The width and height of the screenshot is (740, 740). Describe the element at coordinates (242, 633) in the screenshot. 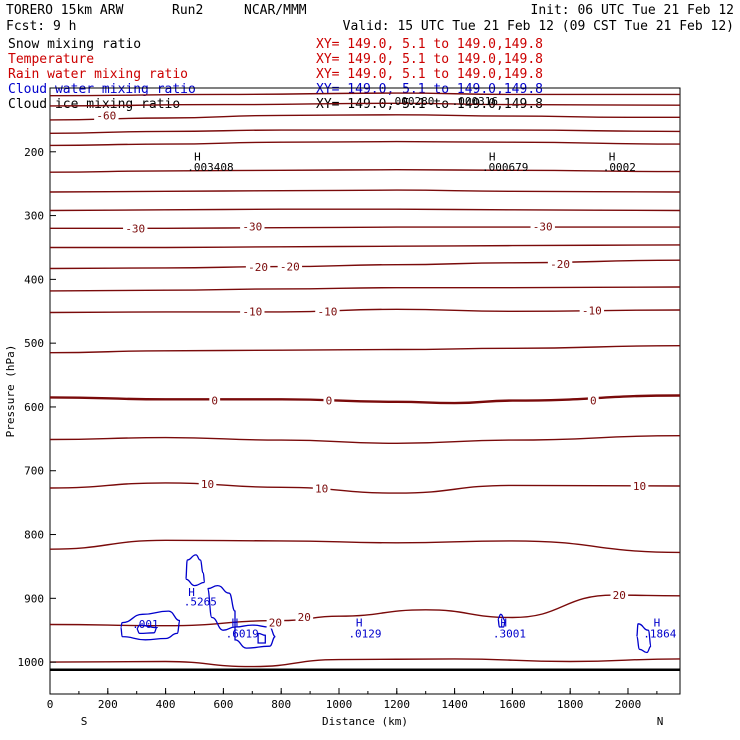

I see `cloud-water-label: .6019` at that location.